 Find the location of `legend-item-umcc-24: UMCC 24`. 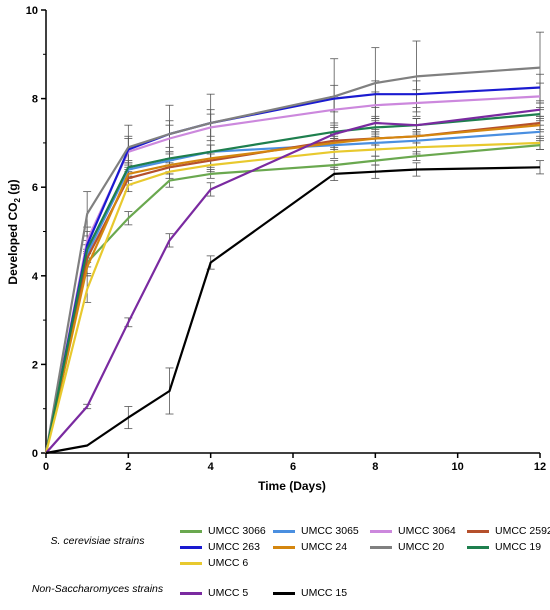

legend-item-umcc-24: UMCC 24 is located at coordinates (310, 547).